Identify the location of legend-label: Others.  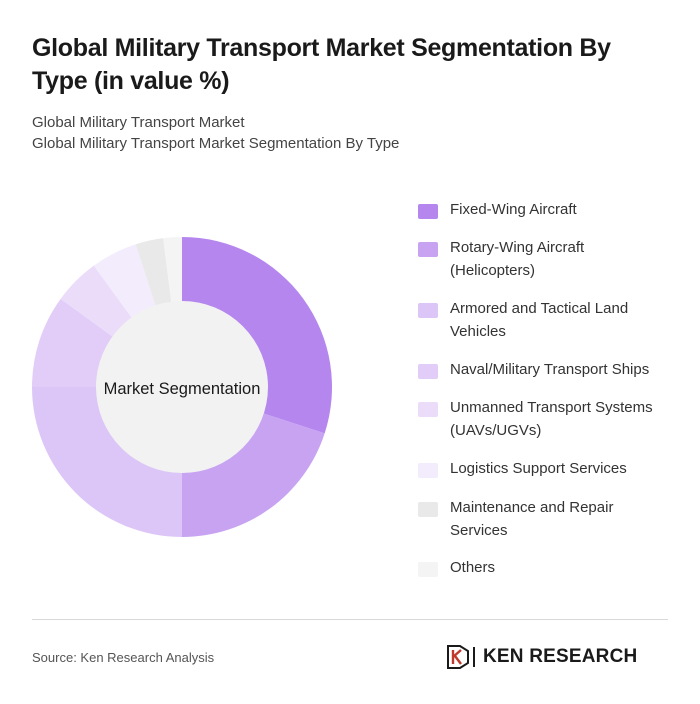
(473, 567).